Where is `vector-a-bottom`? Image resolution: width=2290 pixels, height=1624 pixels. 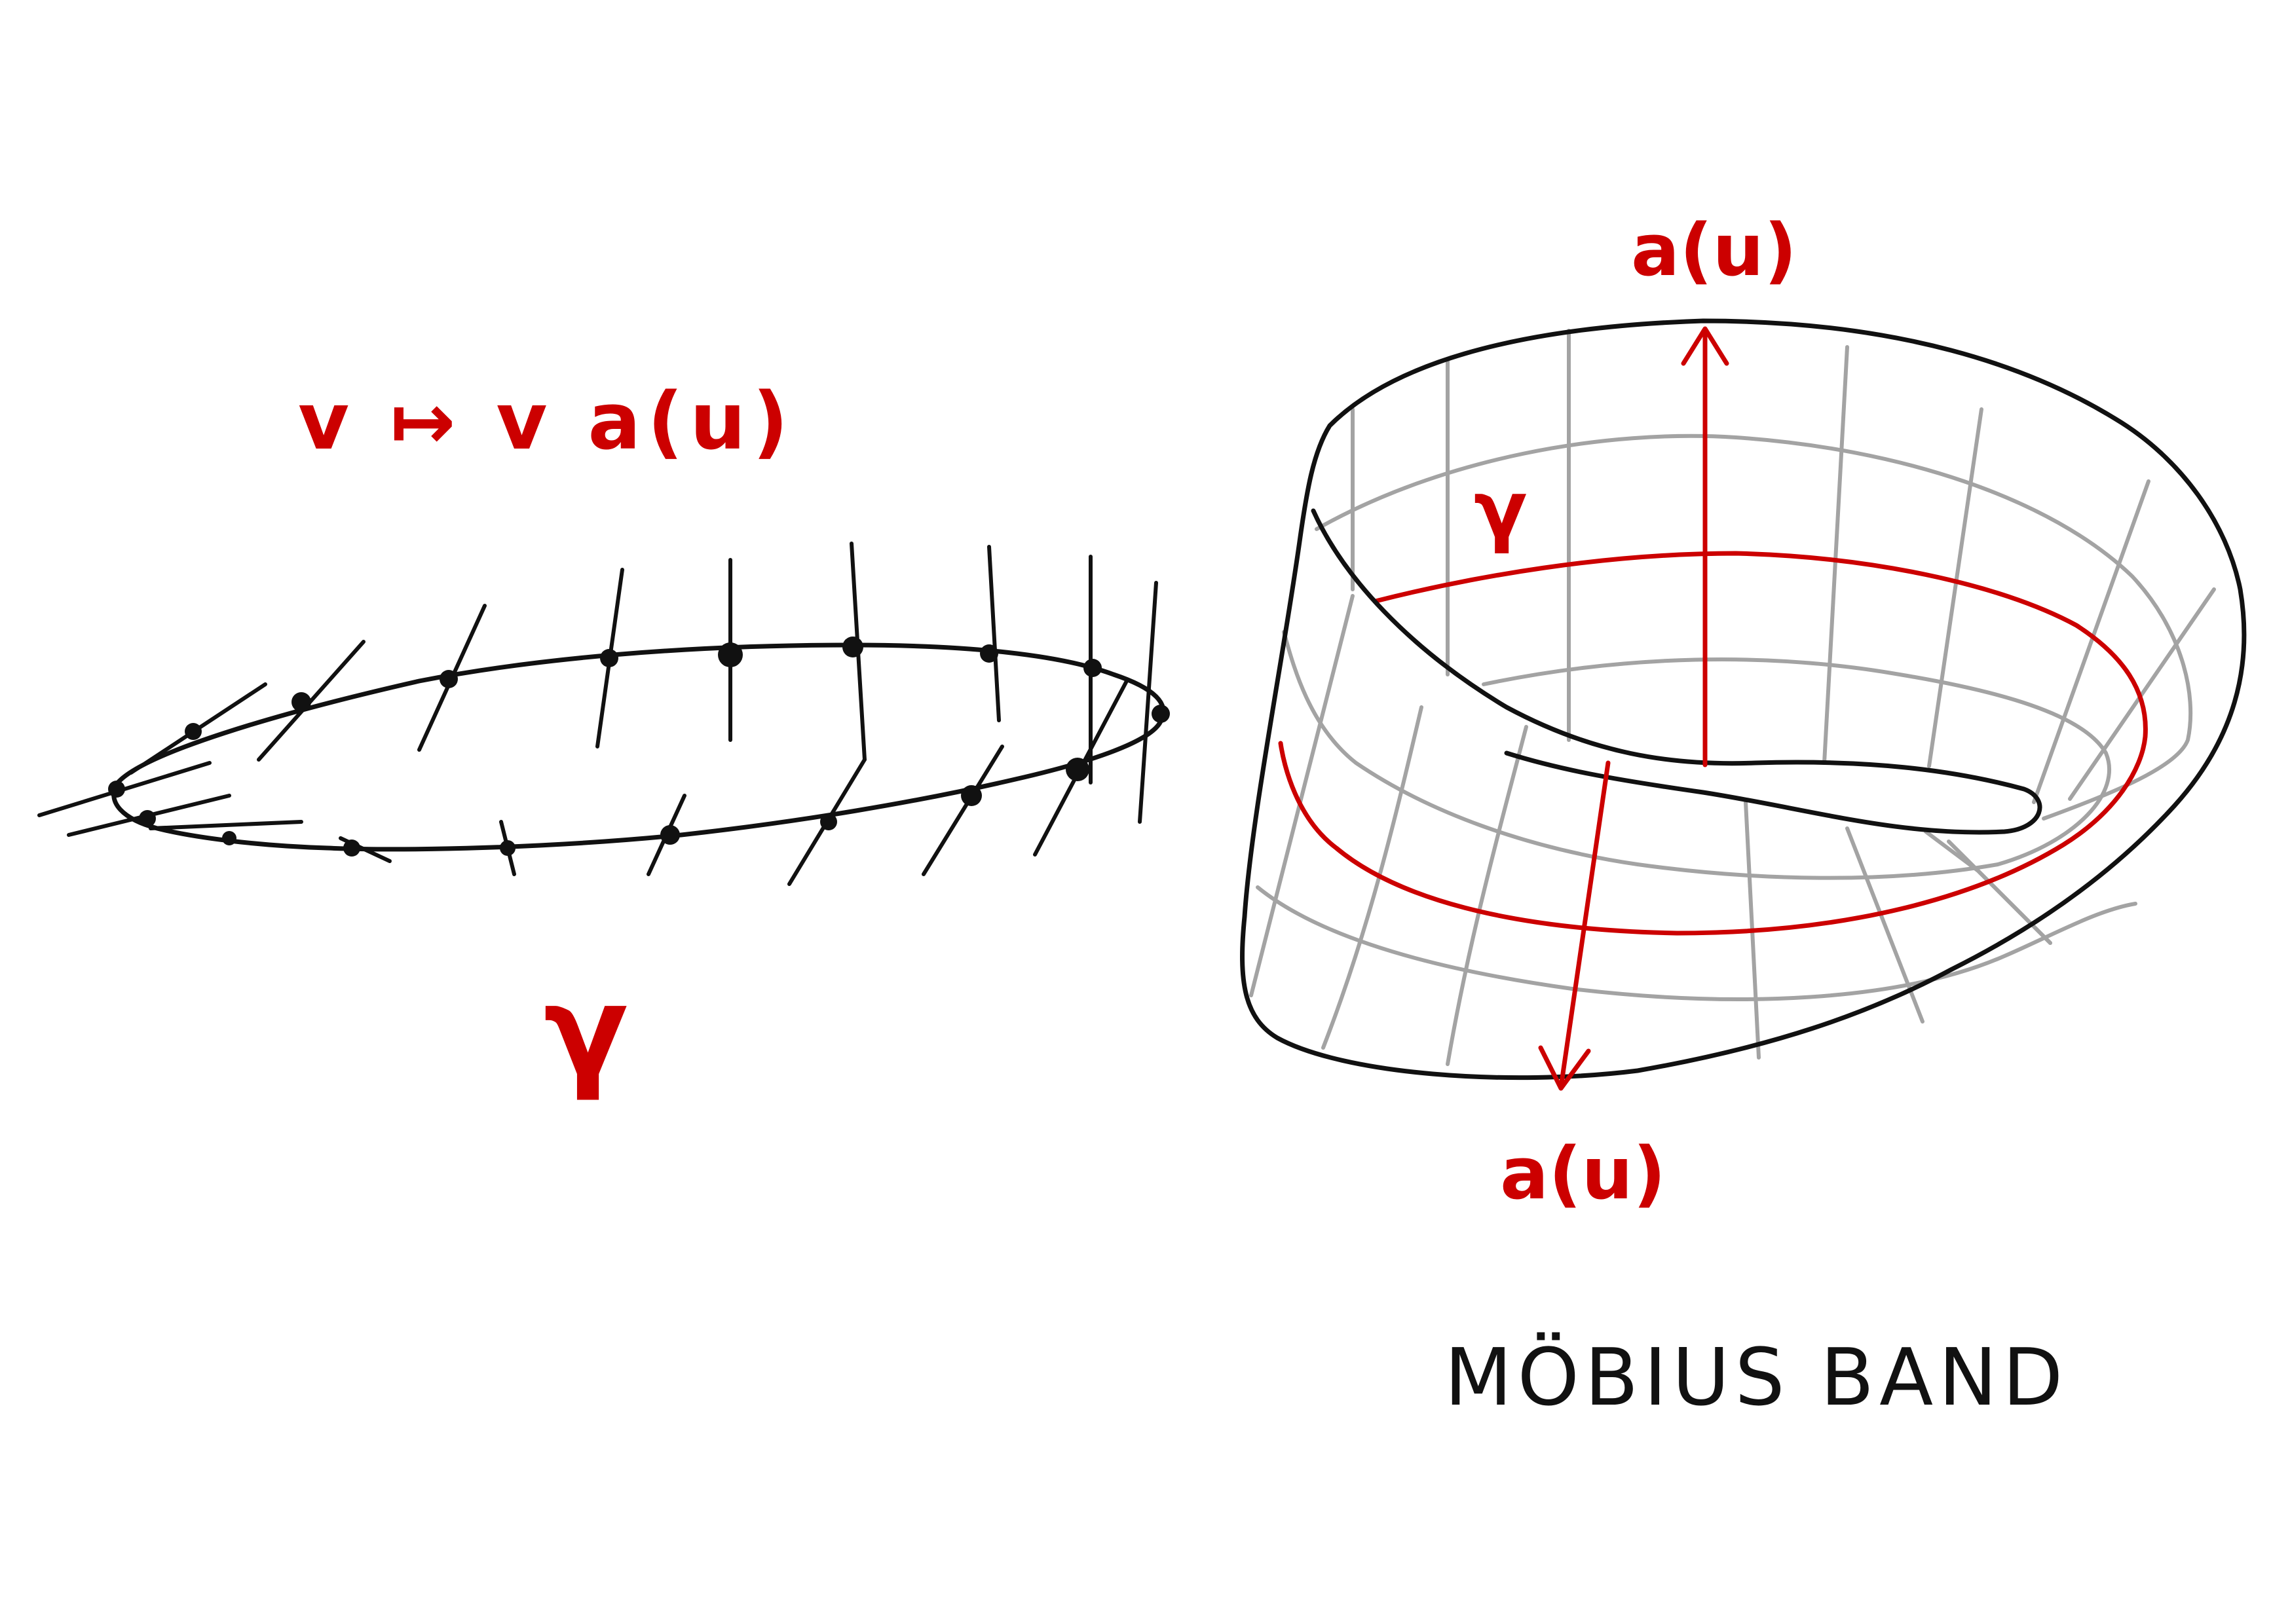
vector-a-bottom is located at coordinates (1575, 925).